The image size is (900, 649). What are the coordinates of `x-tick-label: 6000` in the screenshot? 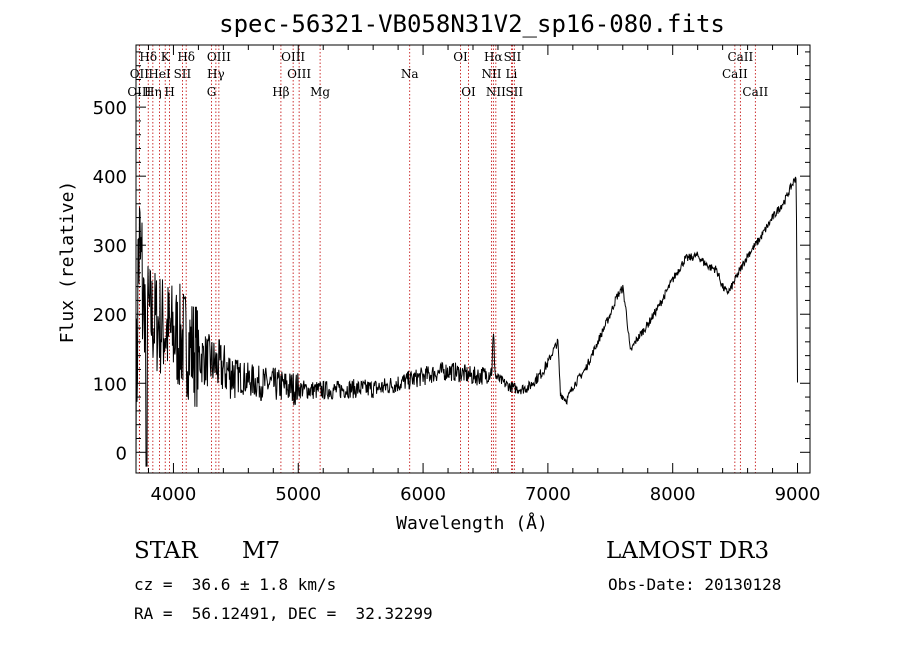 It's located at (423, 494).